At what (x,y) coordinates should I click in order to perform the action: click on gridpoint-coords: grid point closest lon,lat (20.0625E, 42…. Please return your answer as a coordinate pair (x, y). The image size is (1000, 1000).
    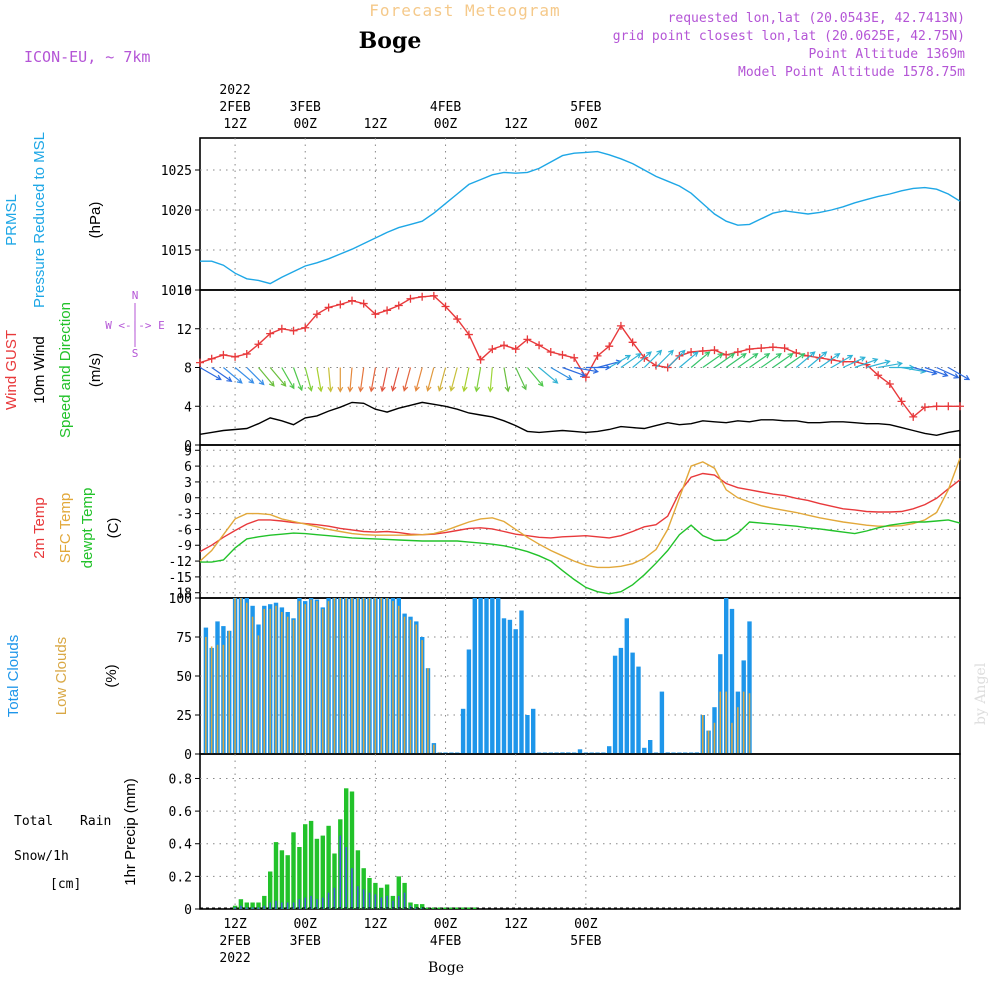
    Looking at the image, I should click on (789, 36).